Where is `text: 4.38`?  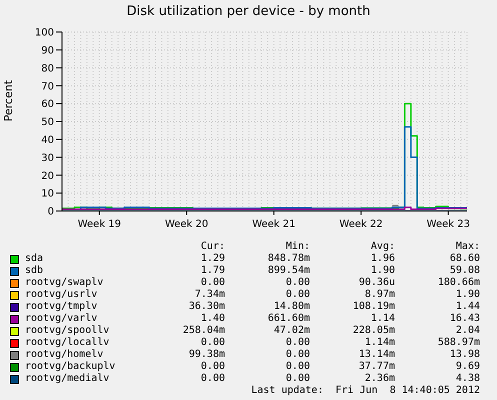 text: 4.38 is located at coordinates (467, 379).